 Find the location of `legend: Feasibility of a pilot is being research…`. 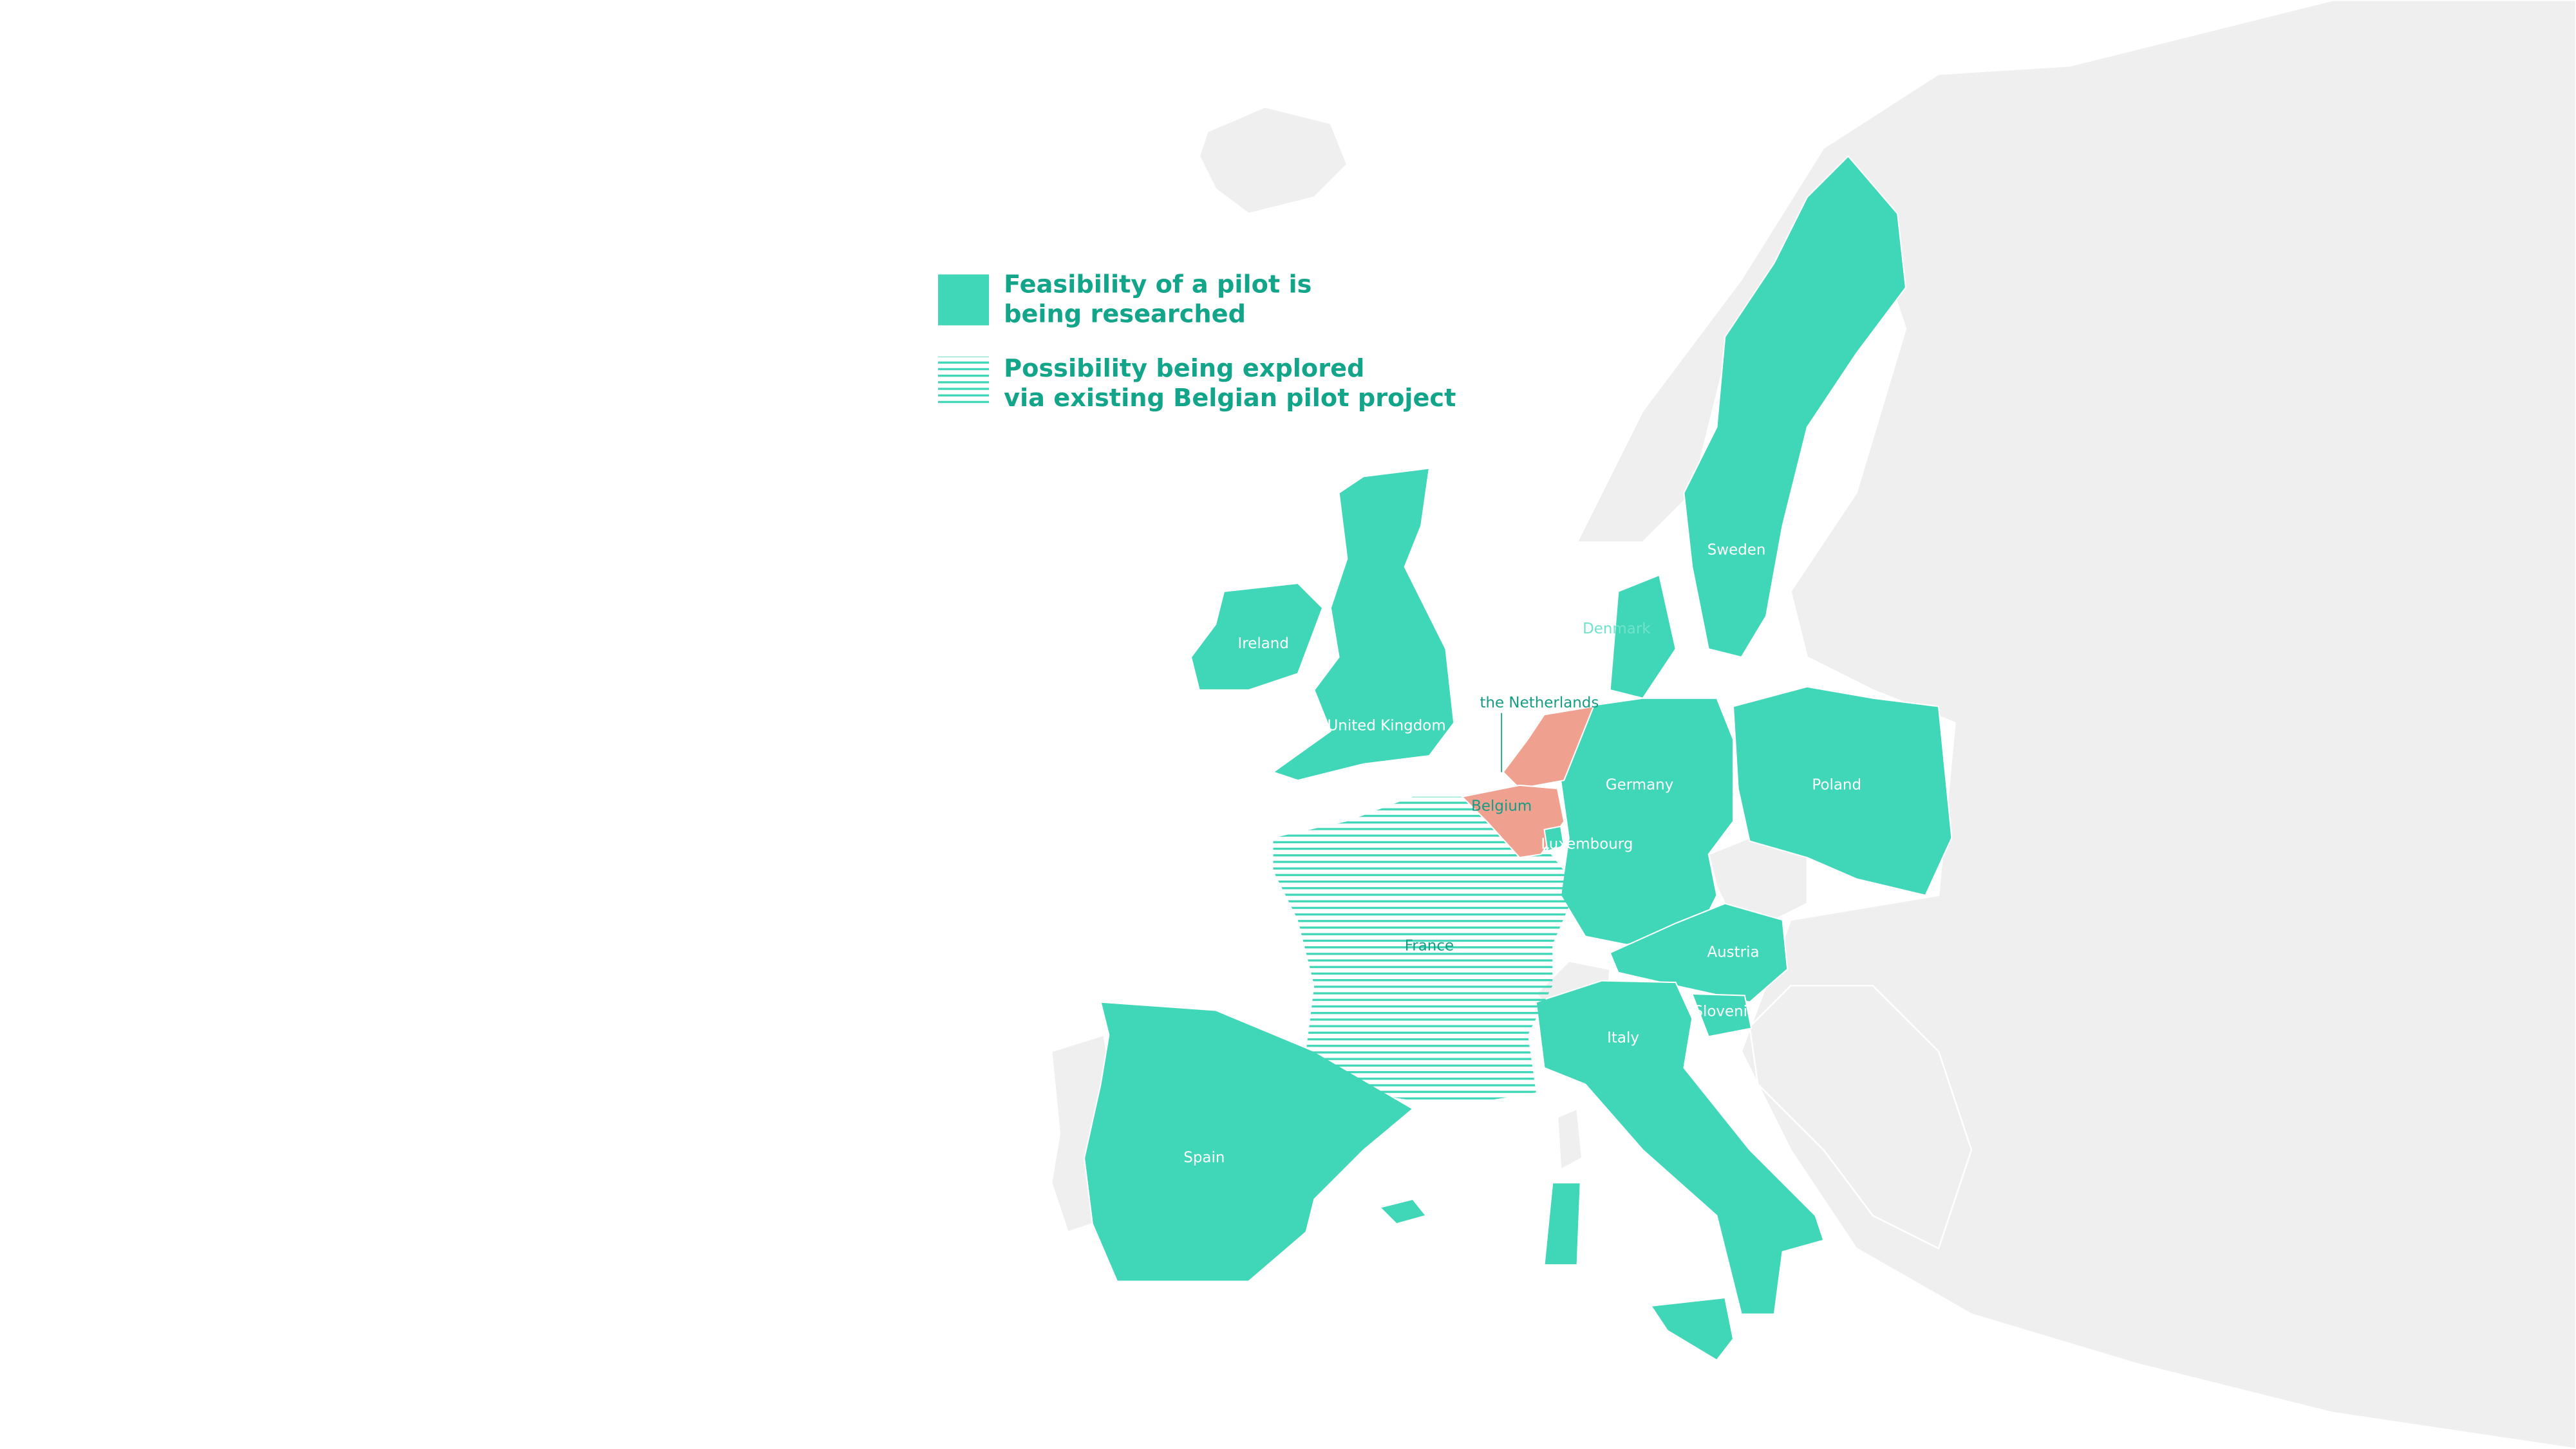

legend: Feasibility of a pilot is being research… is located at coordinates (1196, 341).